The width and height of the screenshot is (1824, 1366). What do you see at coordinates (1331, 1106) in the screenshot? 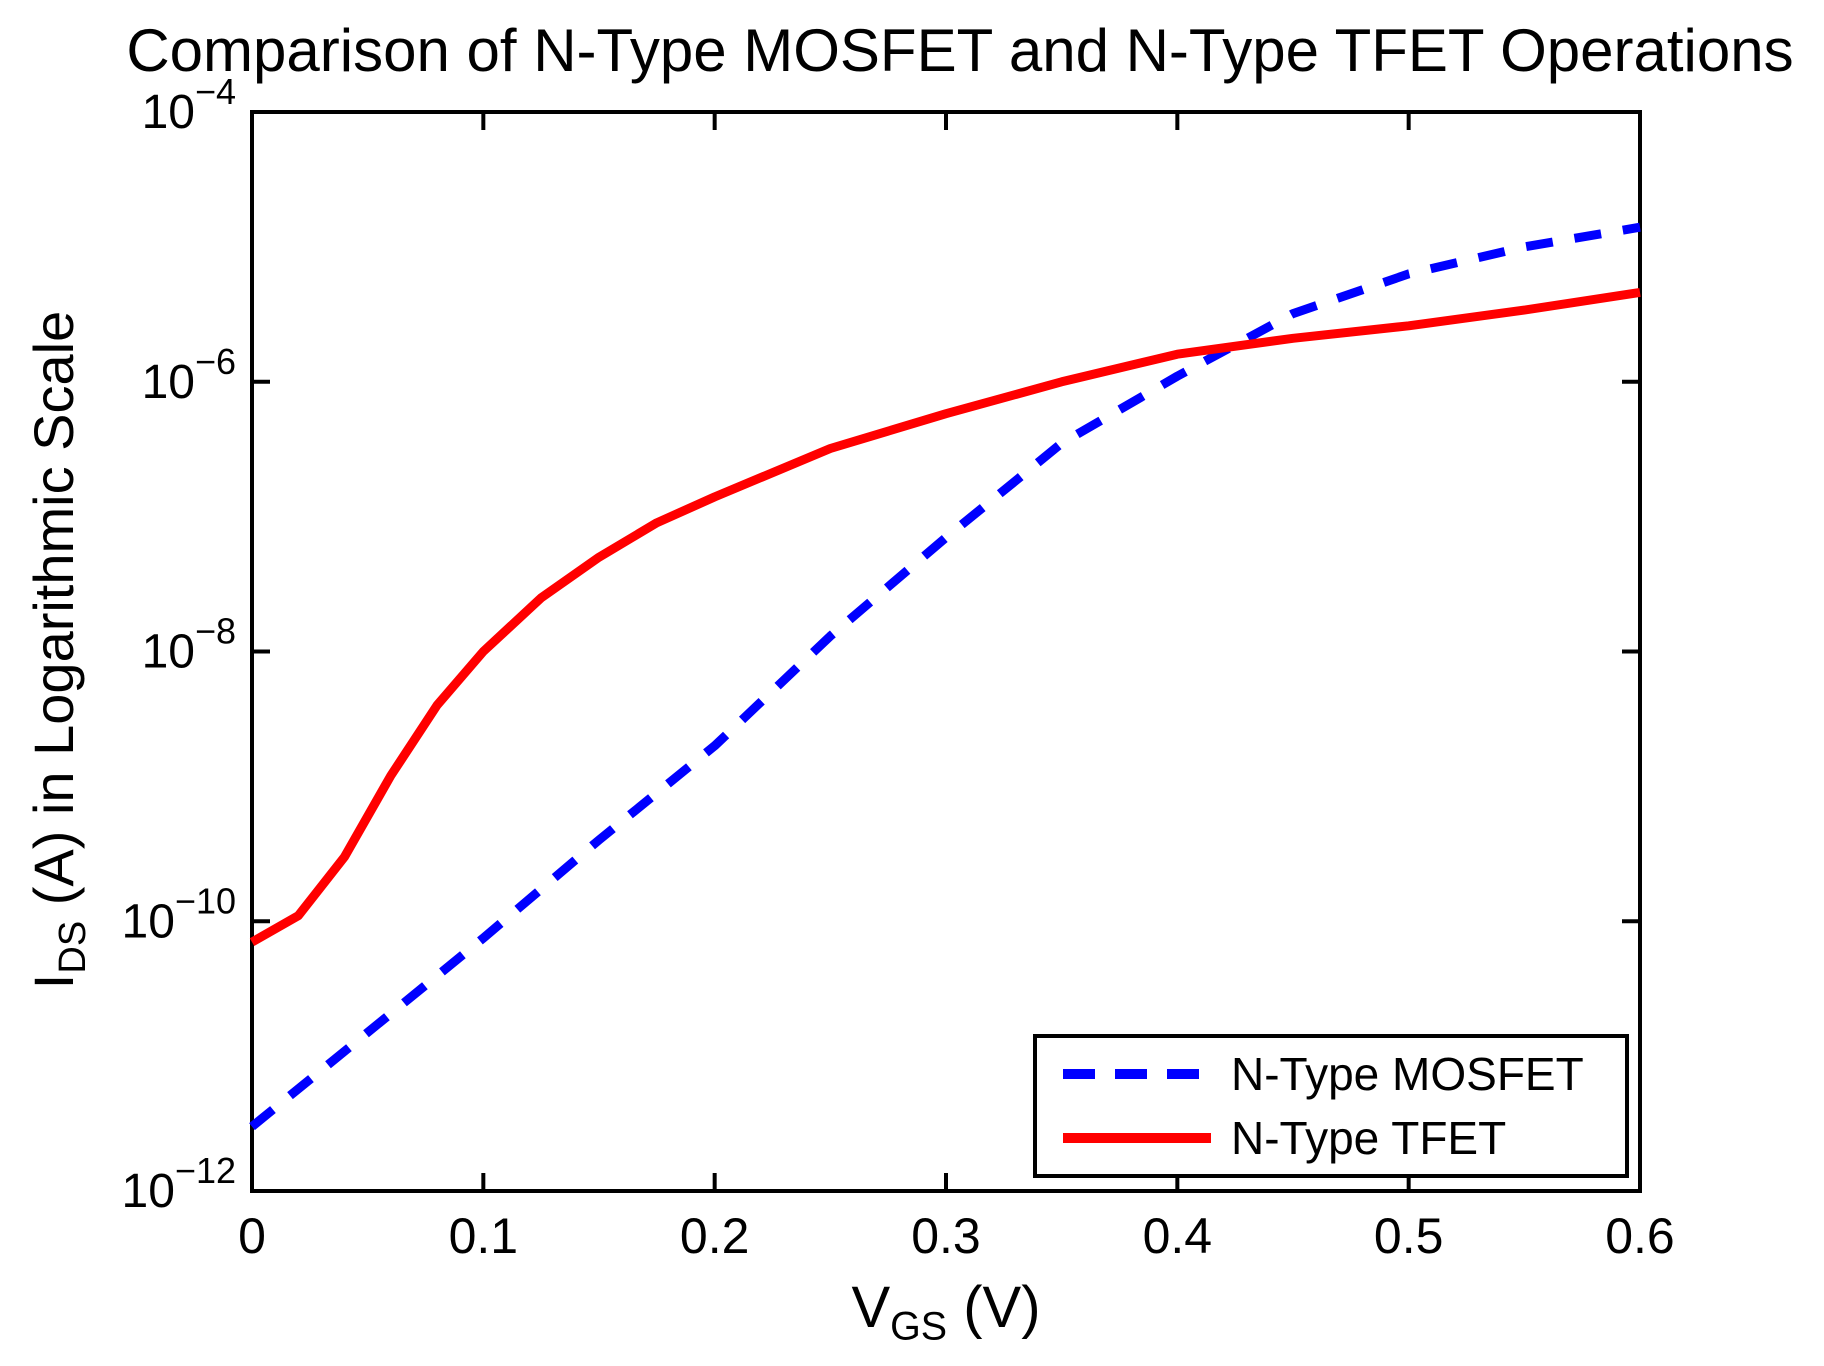
I see `legend: N-Type MOSFET N-Type TFET` at bounding box center [1331, 1106].